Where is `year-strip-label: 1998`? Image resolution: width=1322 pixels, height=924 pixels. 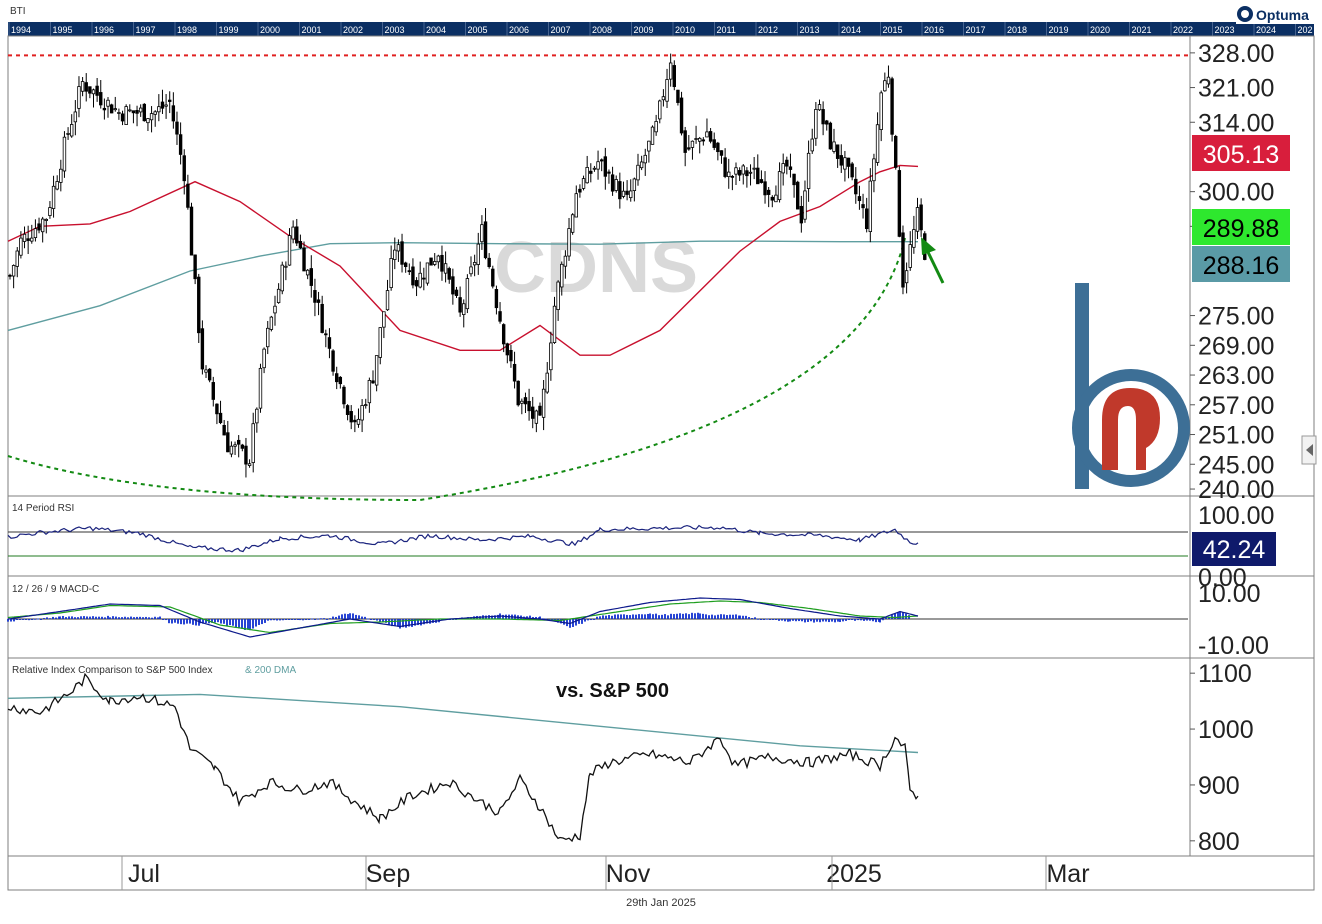
year-strip-label: 1998 is located at coordinates (187, 30).